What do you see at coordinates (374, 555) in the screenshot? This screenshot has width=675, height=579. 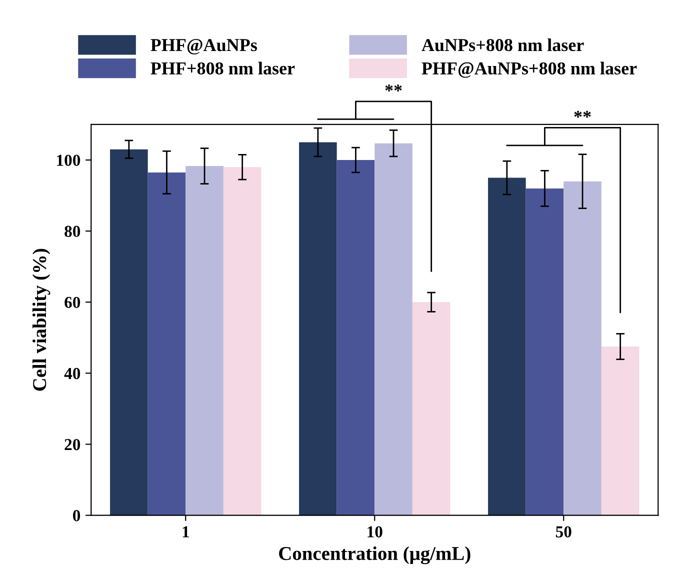 I see `x-axis-title: Concentration (μg/mL)` at bounding box center [374, 555].